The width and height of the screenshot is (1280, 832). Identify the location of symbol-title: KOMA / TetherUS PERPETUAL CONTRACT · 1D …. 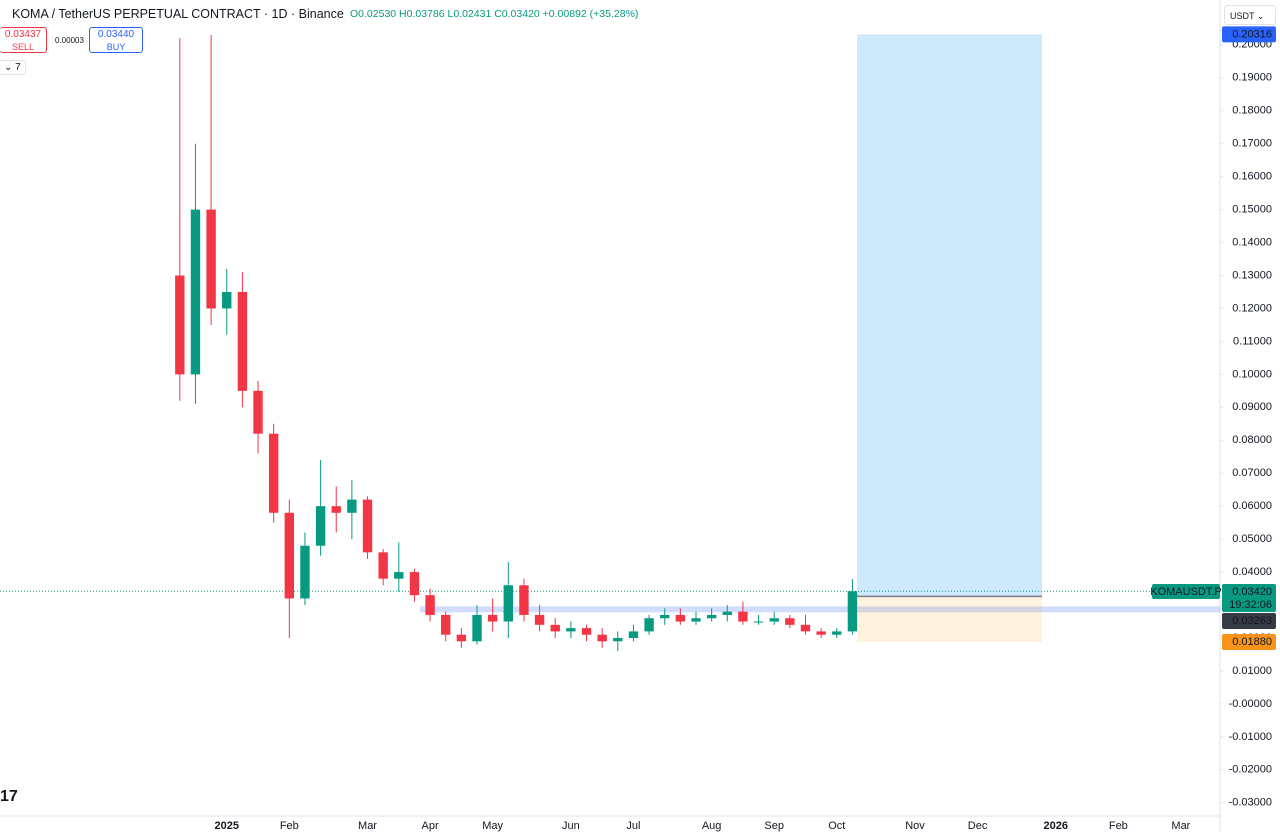
(178, 14).